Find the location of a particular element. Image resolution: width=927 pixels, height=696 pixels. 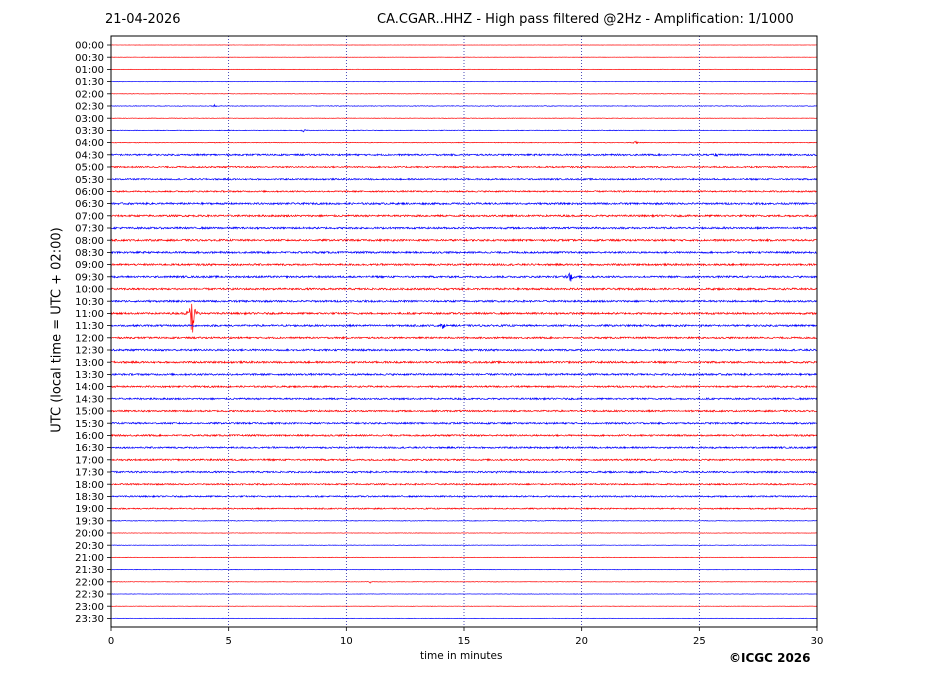

copyright-label: ©ICGC 2026 is located at coordinates (770, 658).